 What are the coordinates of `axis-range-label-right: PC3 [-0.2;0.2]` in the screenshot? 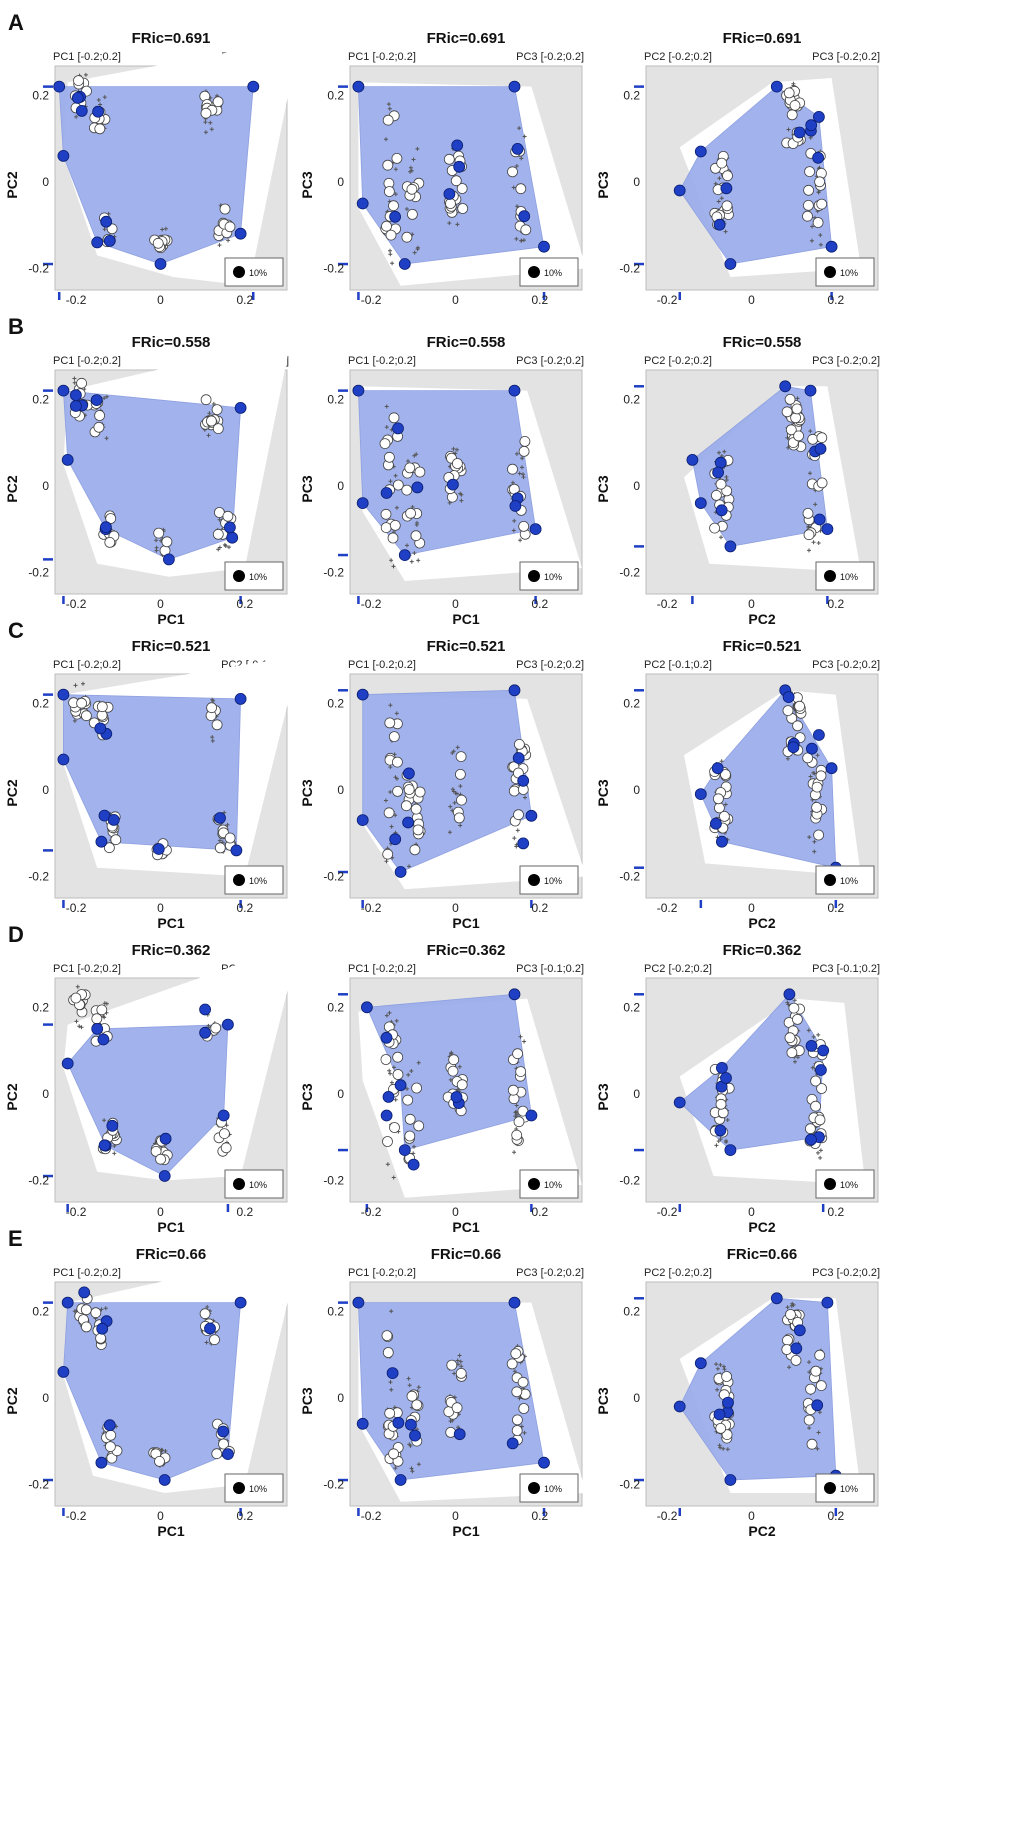 It's located at (550, 665).